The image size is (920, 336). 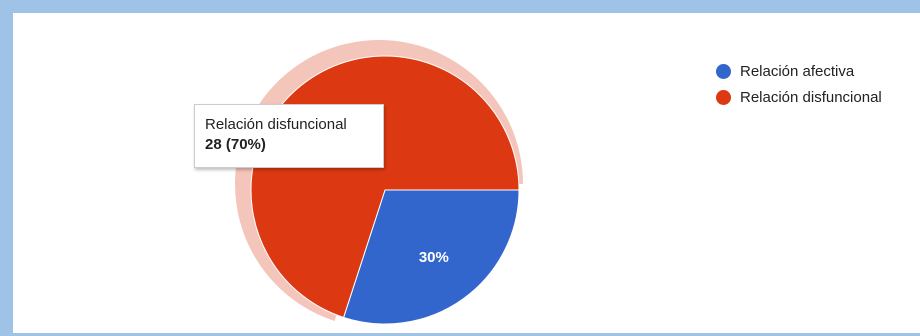 I want to click on slice-label-relacion-afectiva: 30%, so click(x=434, y=257).